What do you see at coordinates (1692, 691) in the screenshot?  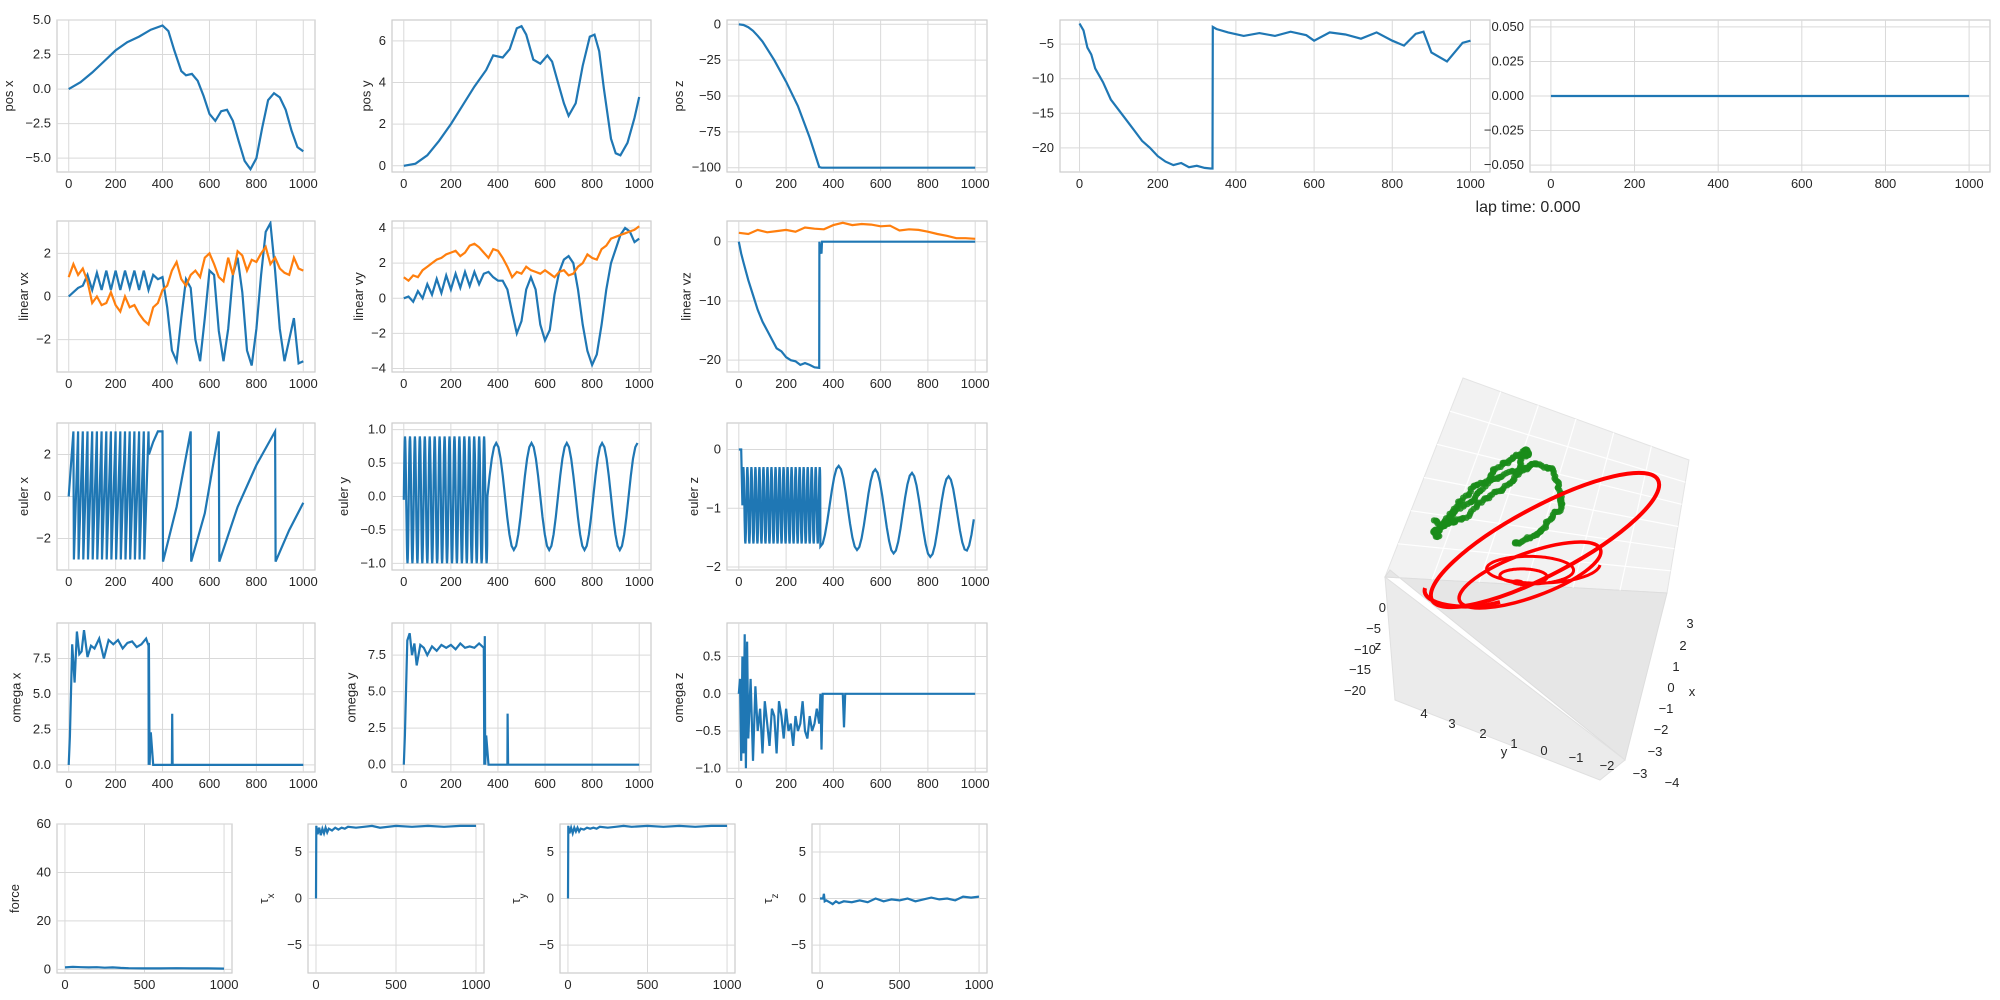 I see `x-axis-label-3d: x` at bounding box center [1692, 691].